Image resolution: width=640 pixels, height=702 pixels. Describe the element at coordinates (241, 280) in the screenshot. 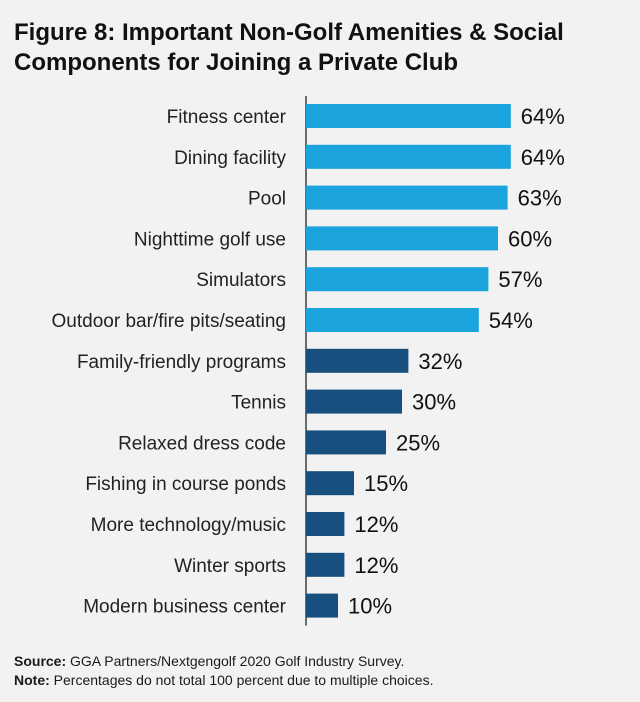

I see `category-label: Simulators` at that location.